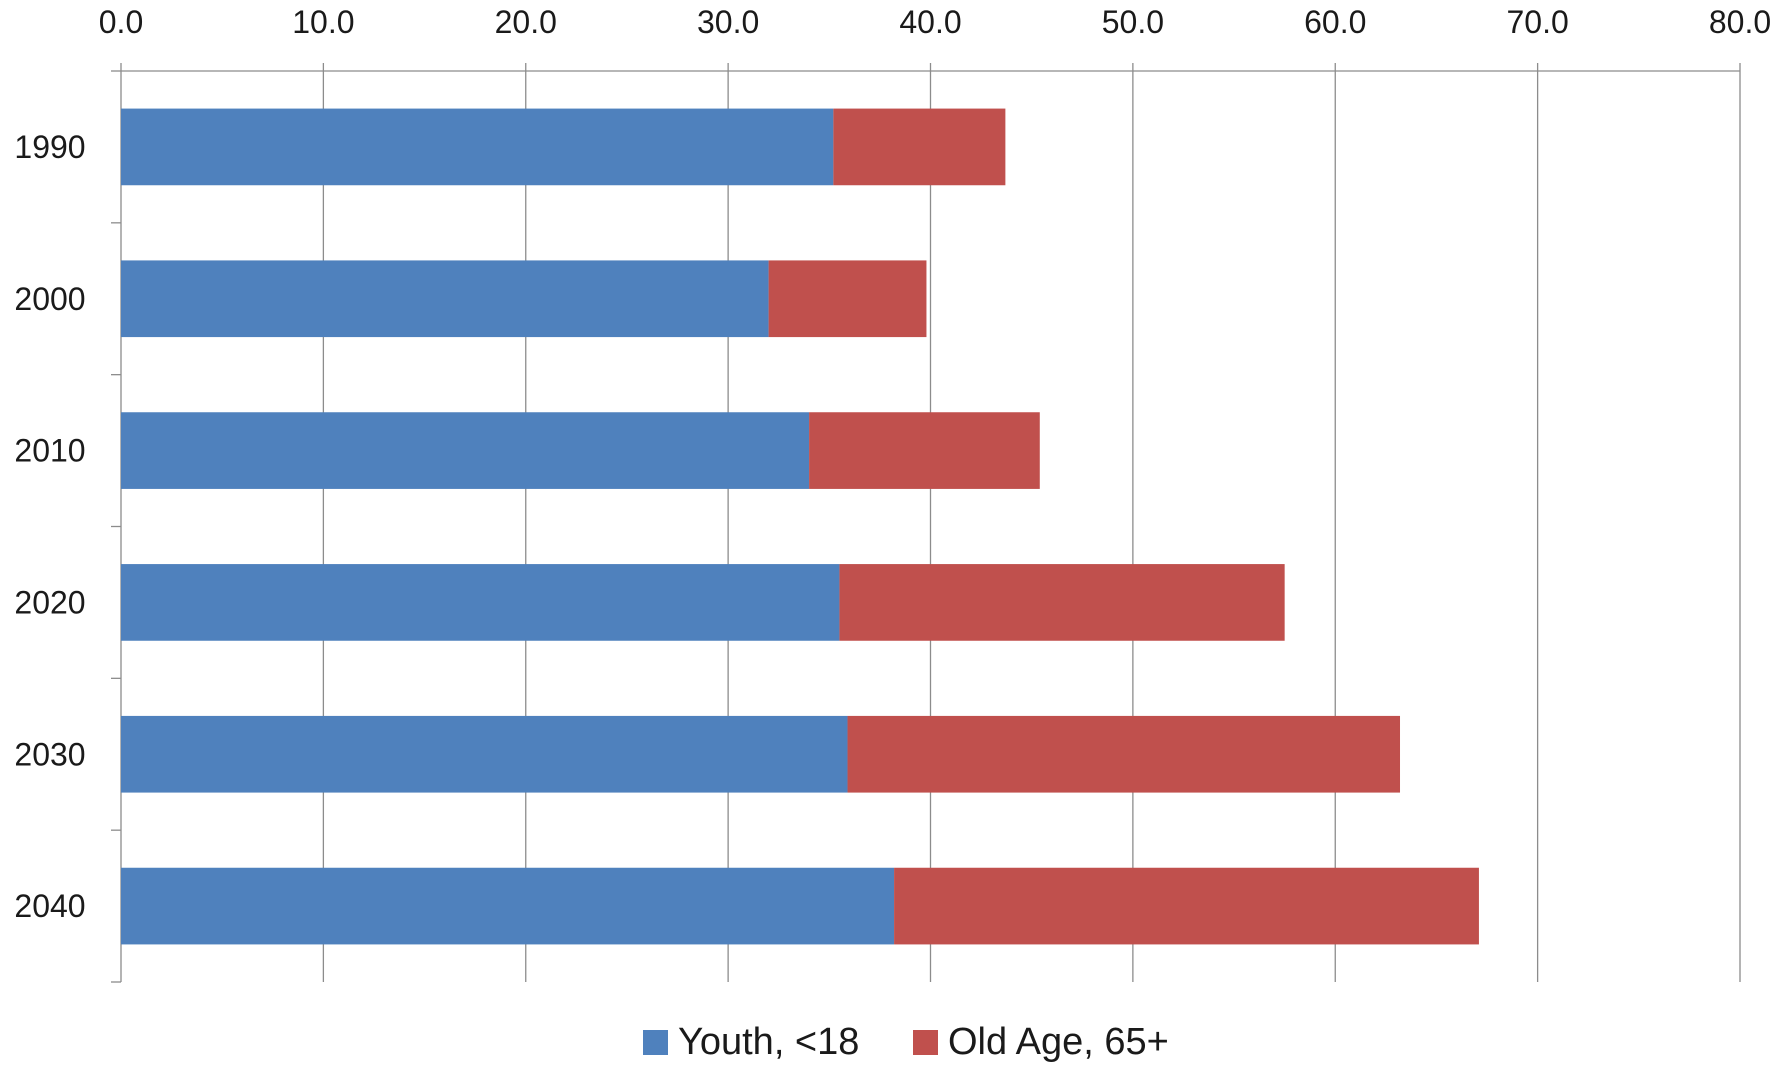 The image size is (1791, 1075). What do you see at coordinates (1740, 22) in the screenshot?
I see `x-tick-label: 80.0` at bounding box center [1740, 22].